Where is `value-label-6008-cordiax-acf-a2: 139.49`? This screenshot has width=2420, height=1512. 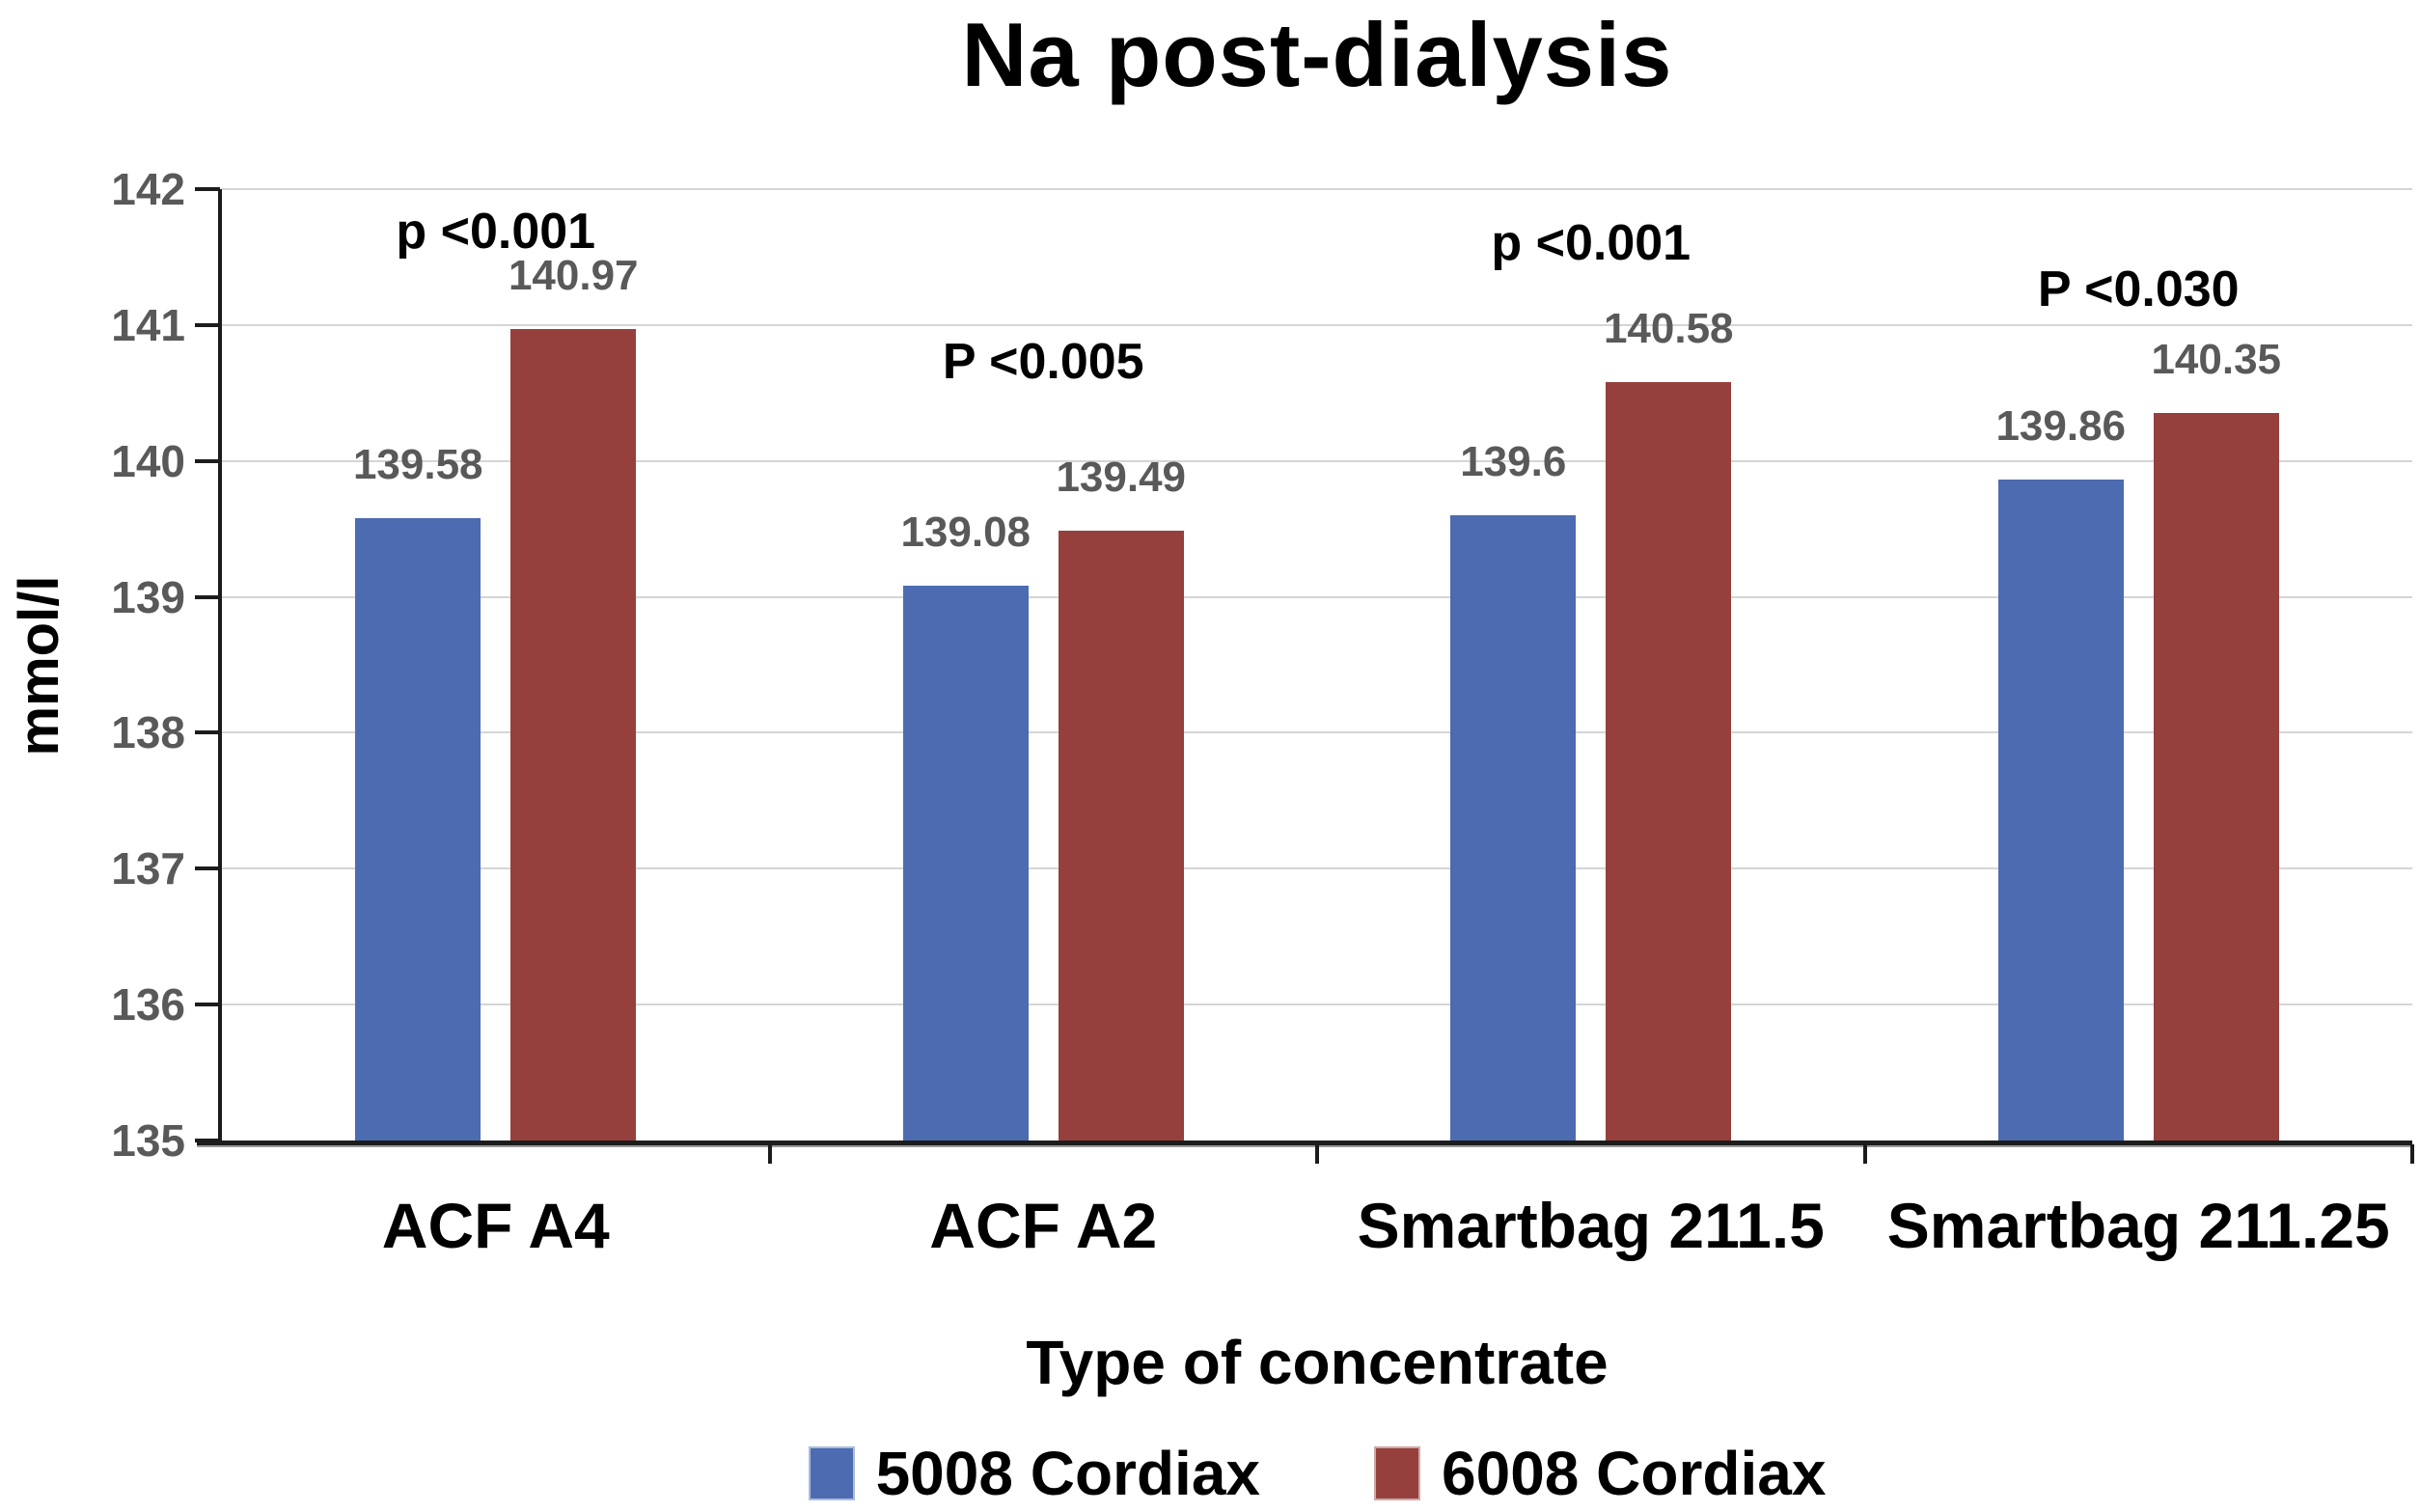 value-label-6008-cordiax-acf-a2: 139.49 is located at coordinates (1121, 477).